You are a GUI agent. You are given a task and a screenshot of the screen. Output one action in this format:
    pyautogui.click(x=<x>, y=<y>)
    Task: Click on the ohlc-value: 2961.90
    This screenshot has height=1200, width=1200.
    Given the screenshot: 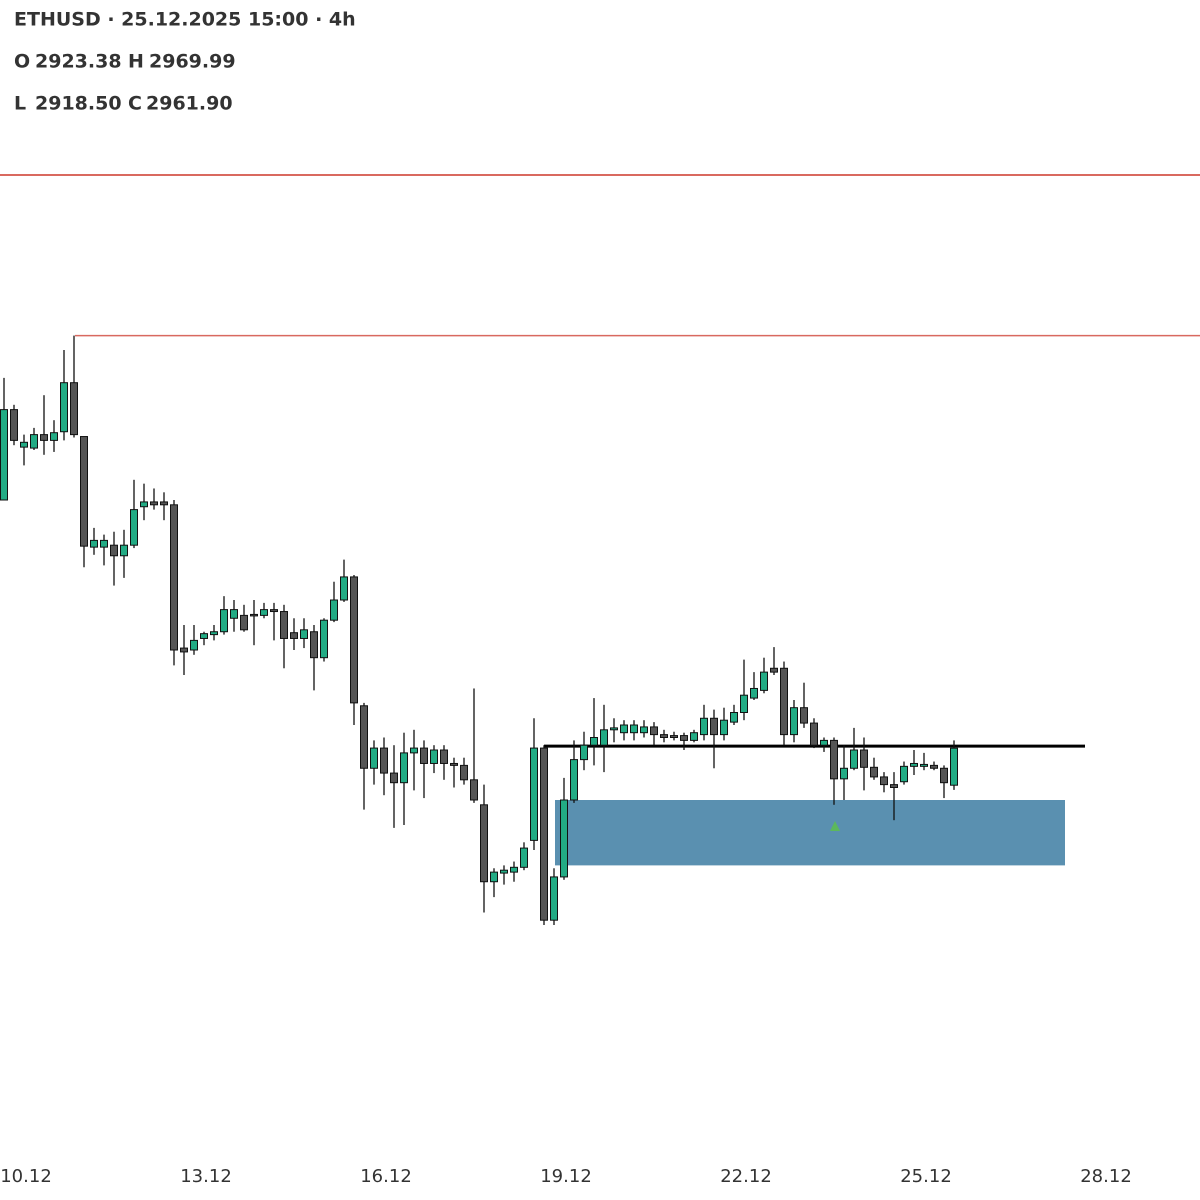 What is the action you would take?
    pyautogui.click(x=189, y=104)
    